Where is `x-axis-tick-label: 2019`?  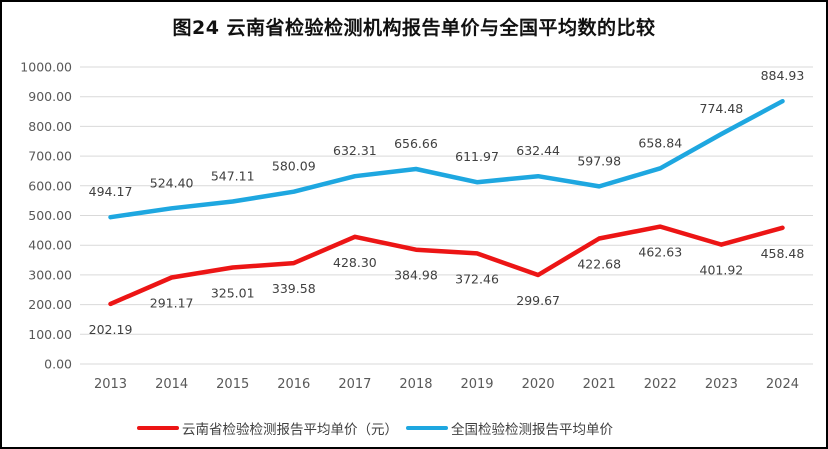
x-axis-tick-label: 2019 is located at coordinates (476, 384).